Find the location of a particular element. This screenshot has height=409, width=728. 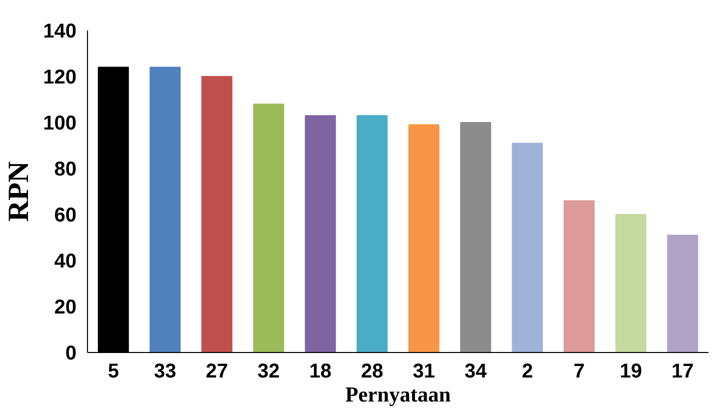

x-tick-label: 32 is located at coordinates (269, 371).